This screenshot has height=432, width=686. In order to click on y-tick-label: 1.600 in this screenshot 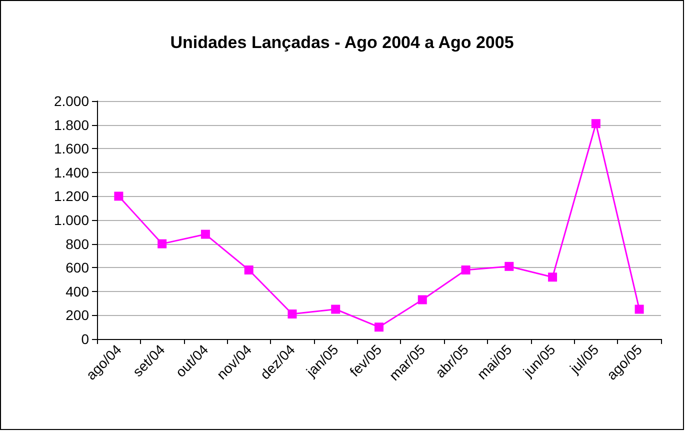, I will do `click(72, 148)`.